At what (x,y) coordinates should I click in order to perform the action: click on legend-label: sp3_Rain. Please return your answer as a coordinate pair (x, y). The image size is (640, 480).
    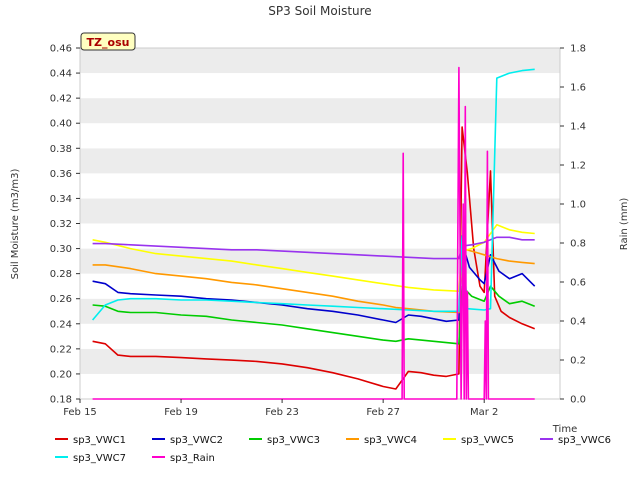
    Looking at the image, I should click on (192, 458).